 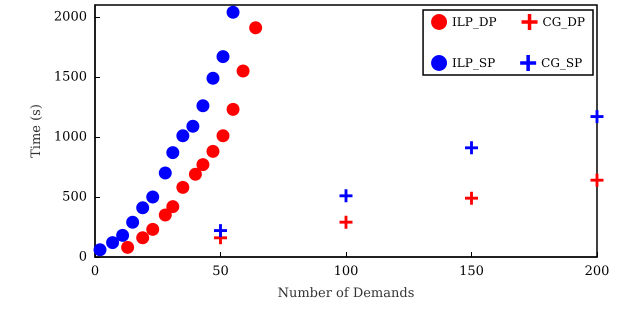 What do you see at coordinates (36, 131) in the screenshot?
I see `y-axis-title: Time (s)` at bounding box center [36, 131].